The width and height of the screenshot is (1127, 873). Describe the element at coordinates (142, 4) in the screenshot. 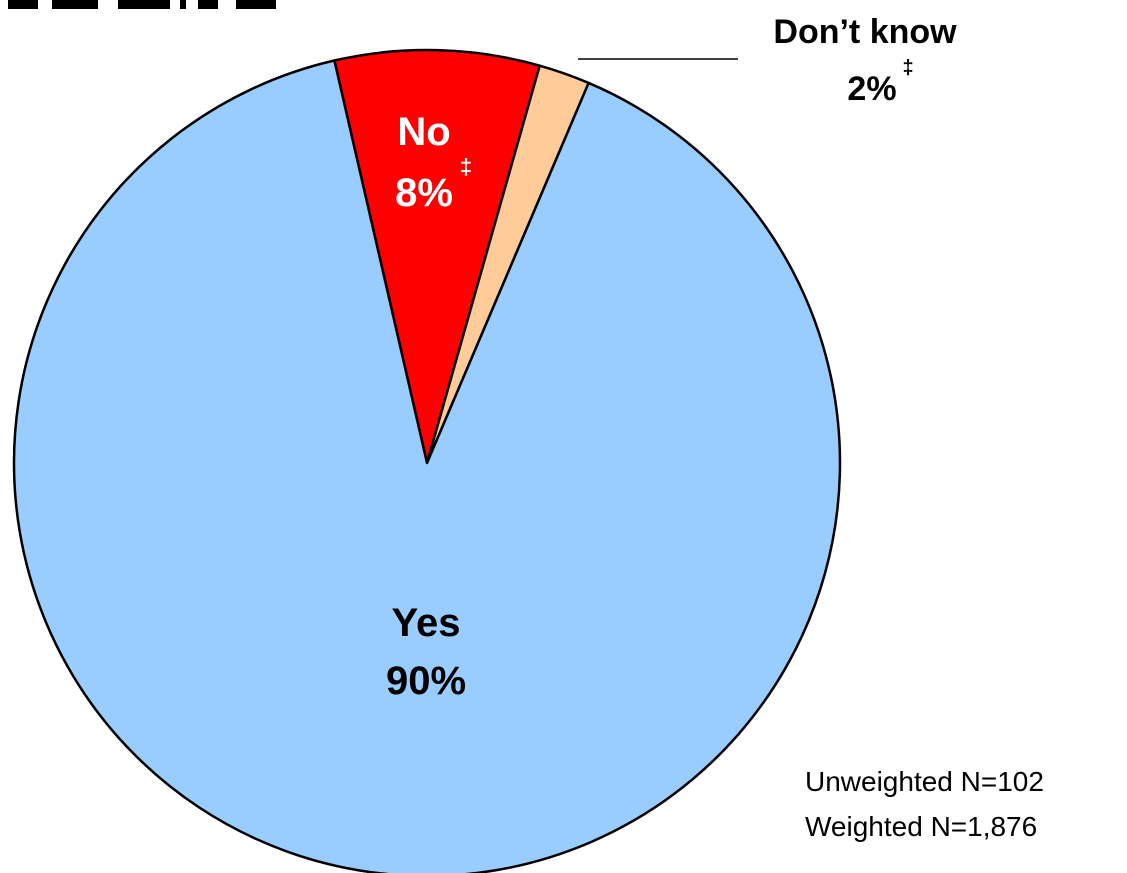

I see `cropped-title-remnant` at that location.